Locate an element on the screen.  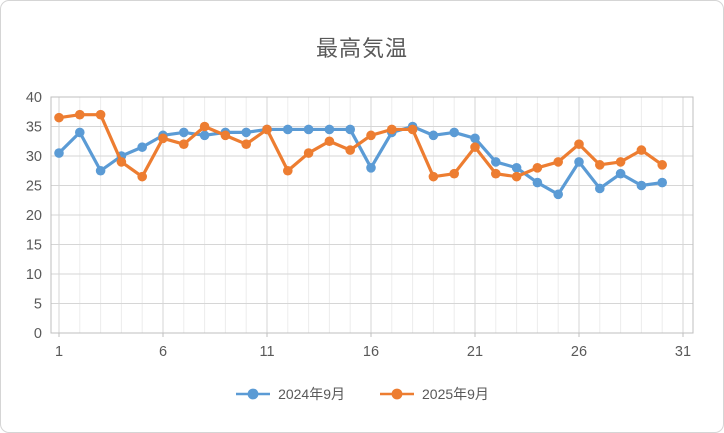
x-axis-label: 31 is located at coordinates (683, 352).